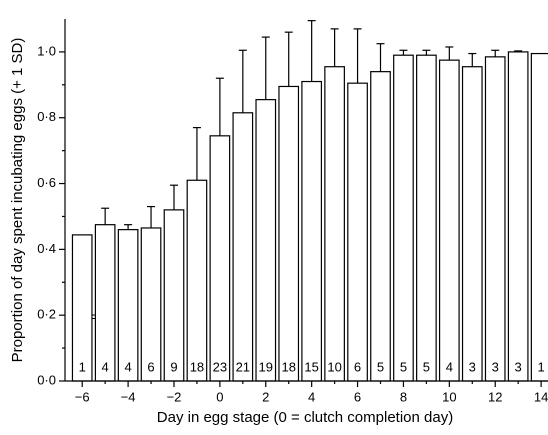 This screenshot has height=435, width=548. I want to click on y-tick-label: 0·8, so click(46, 116).